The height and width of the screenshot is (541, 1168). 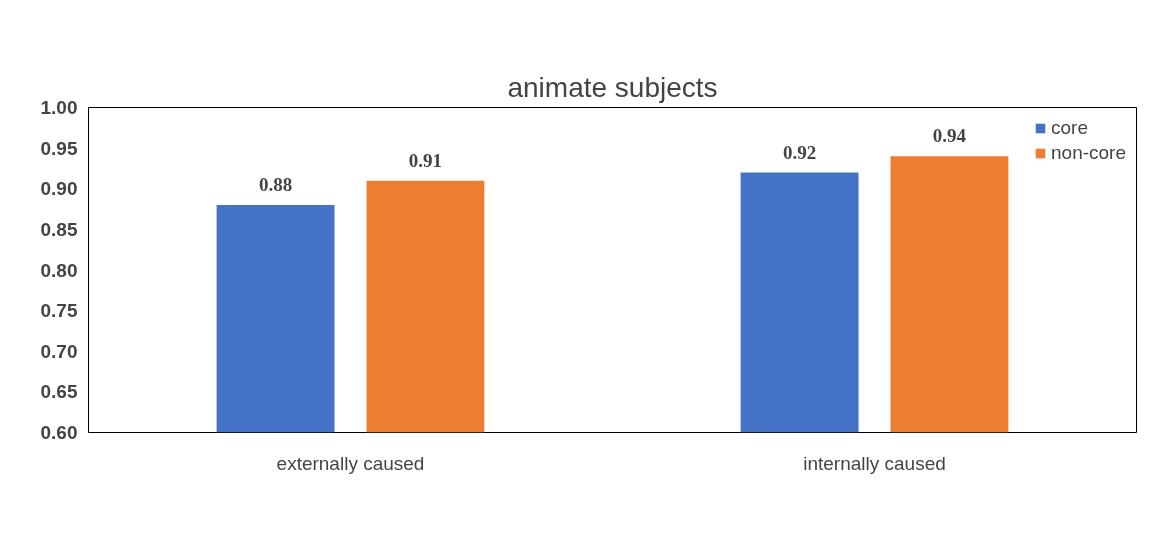 I want to click on y-tick-label: 1.00, so click(x=59, y=107).